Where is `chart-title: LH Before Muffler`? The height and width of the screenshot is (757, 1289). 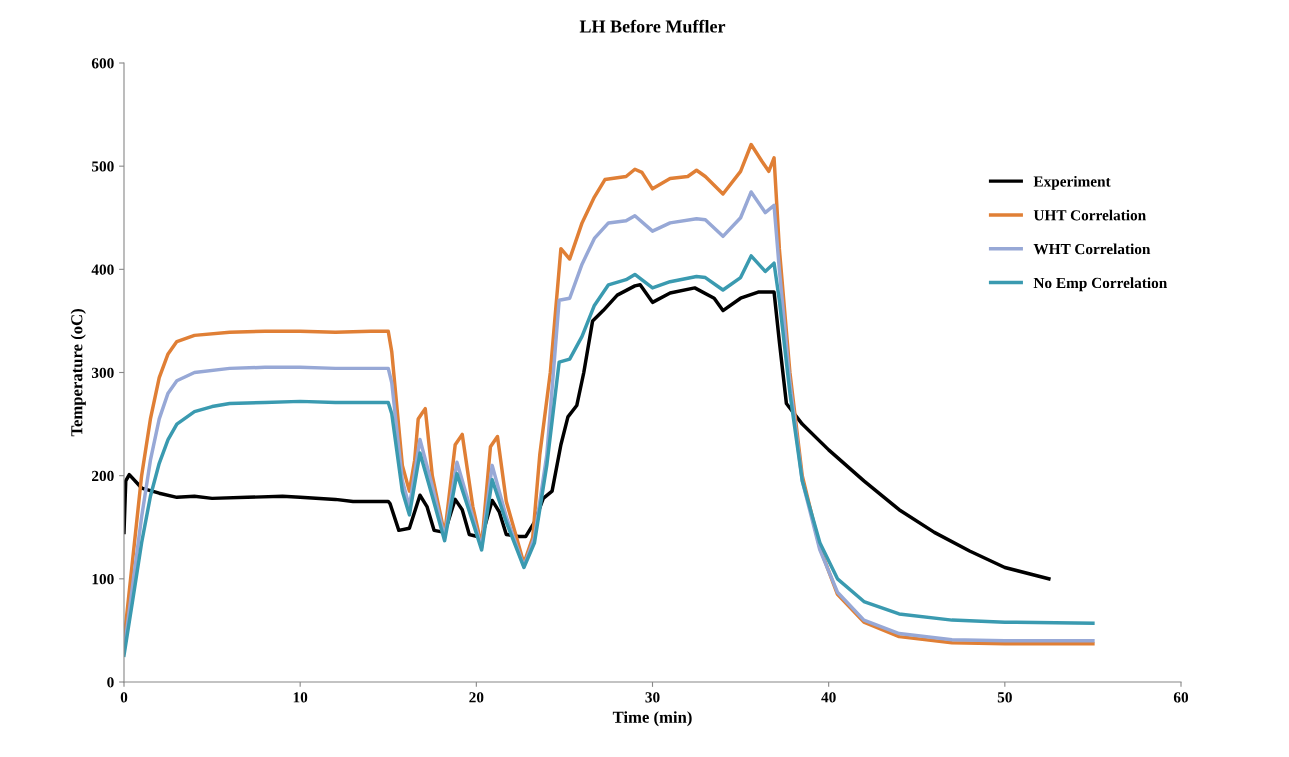 chart-title: LH Before Muffler is located at coordinates (652, 26).